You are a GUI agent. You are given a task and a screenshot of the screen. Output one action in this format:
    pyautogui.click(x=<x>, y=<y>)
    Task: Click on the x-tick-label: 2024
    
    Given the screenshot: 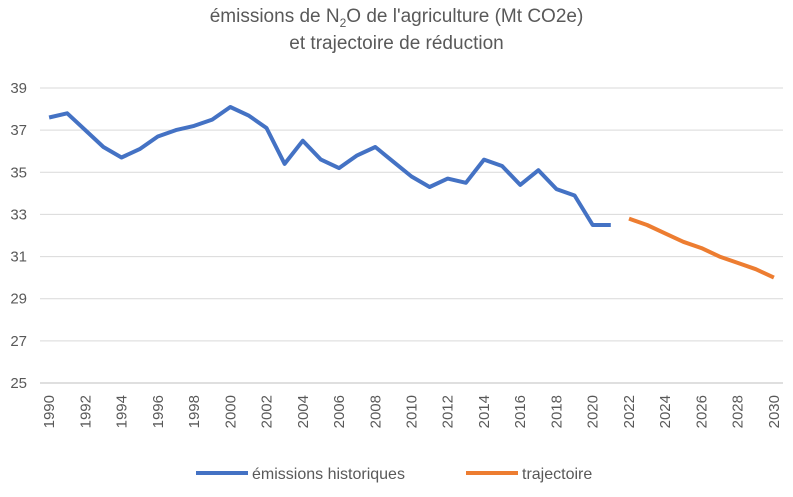 What is the action you would take?
    pyautogui.click(x=665, y=411)
    